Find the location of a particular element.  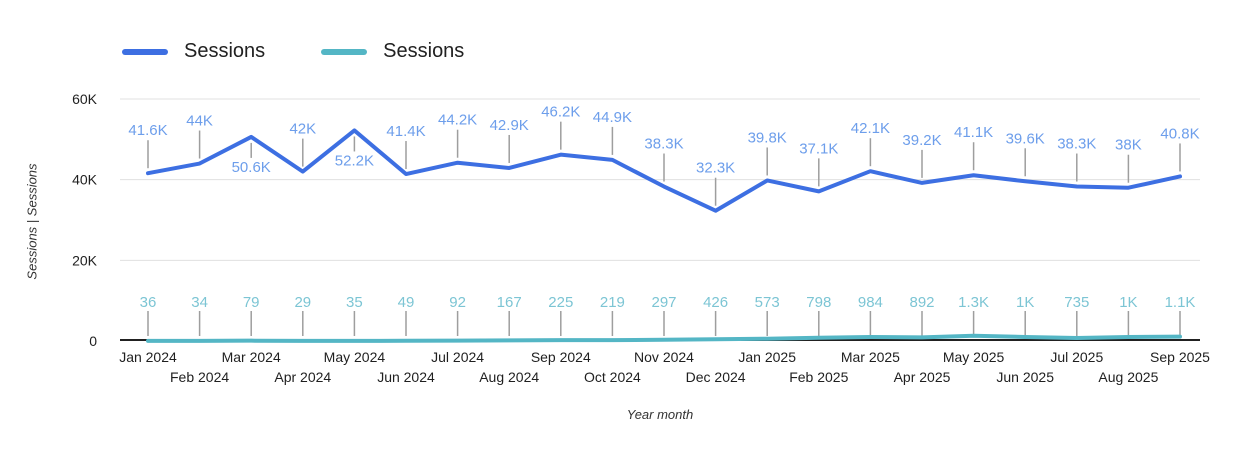

data-label: 41.6K is located at coordinates (147, 130).